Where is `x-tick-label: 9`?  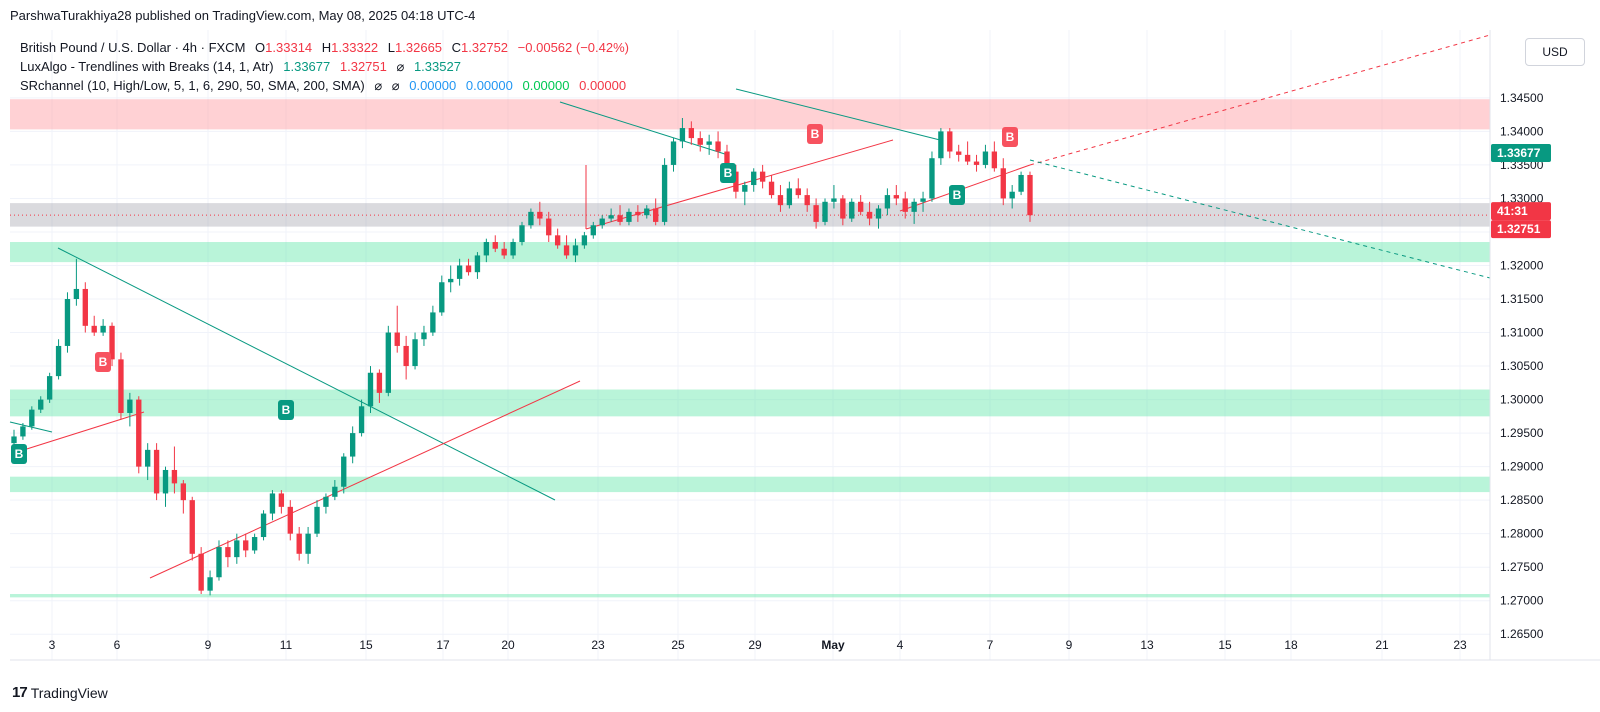
x-tick-label: 9 is located at coordinates (1069, 645).